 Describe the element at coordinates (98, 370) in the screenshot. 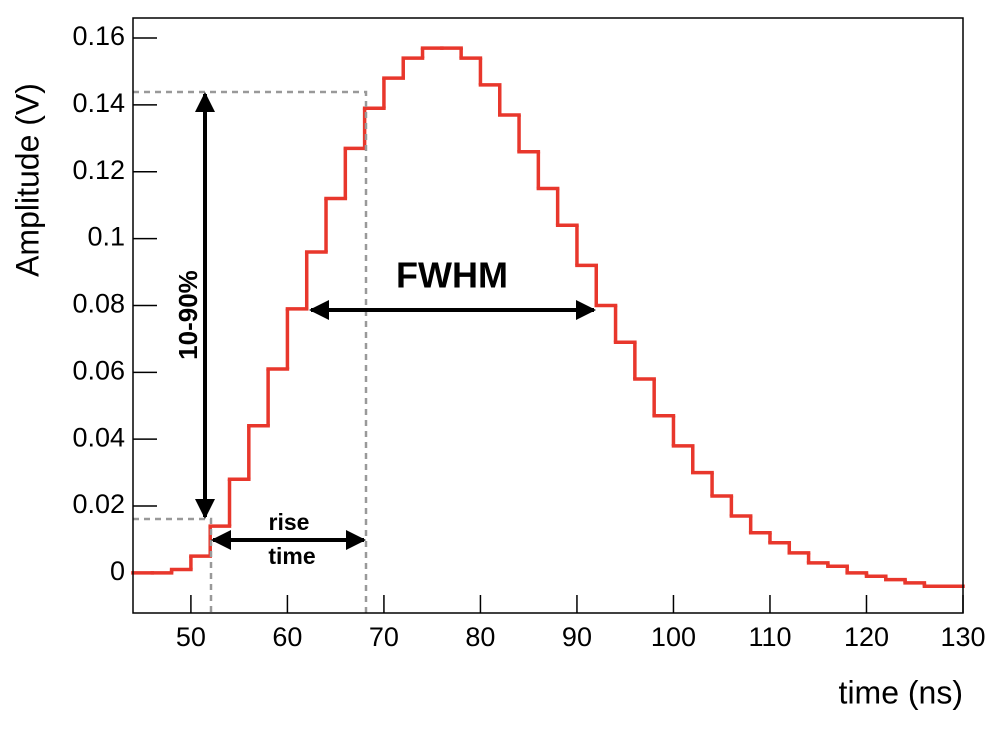

I see `y-tick-label: 0.06` at that location.